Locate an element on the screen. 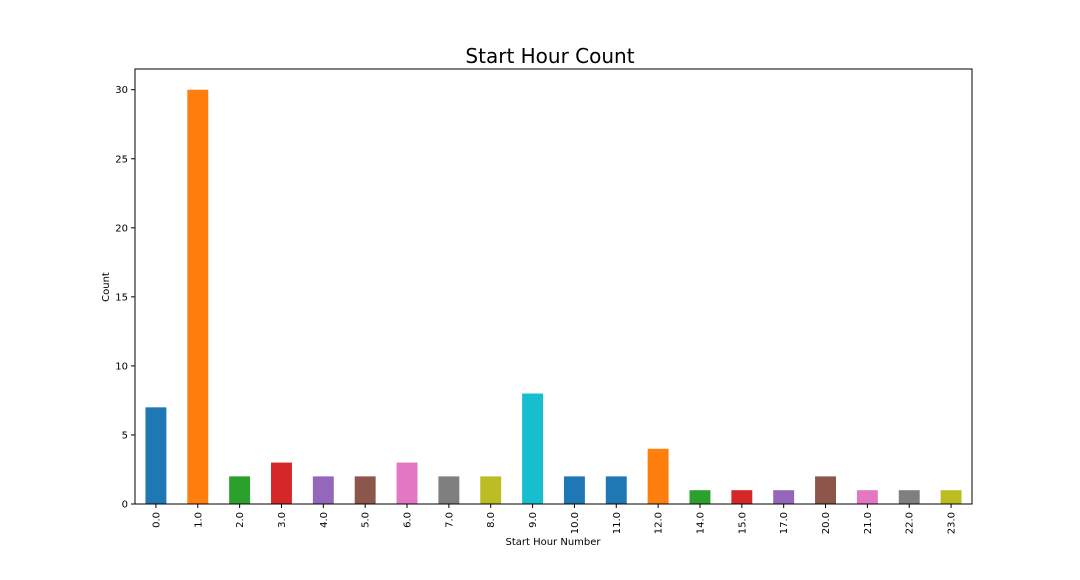 Image resolution: width=1080 pixels, height=580 pixels. bar-14.0 is located at coordinates (700, 497).